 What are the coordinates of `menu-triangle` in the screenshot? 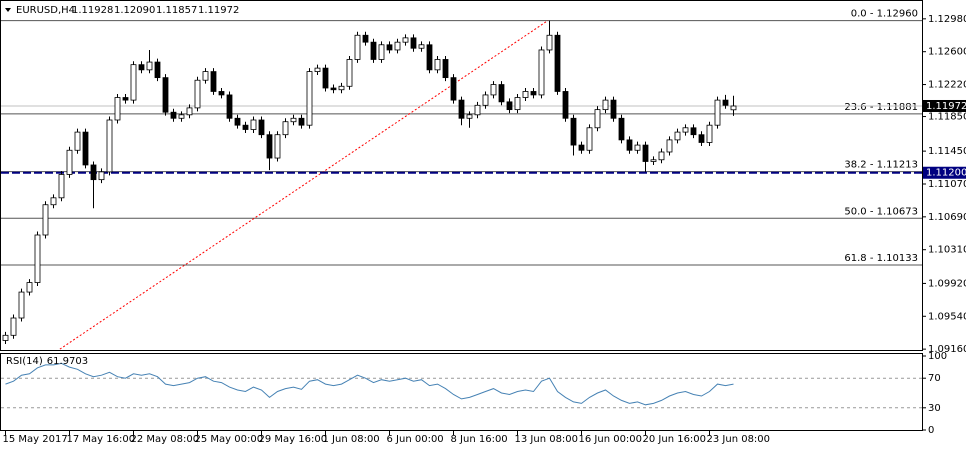 It's located at (8, 10).